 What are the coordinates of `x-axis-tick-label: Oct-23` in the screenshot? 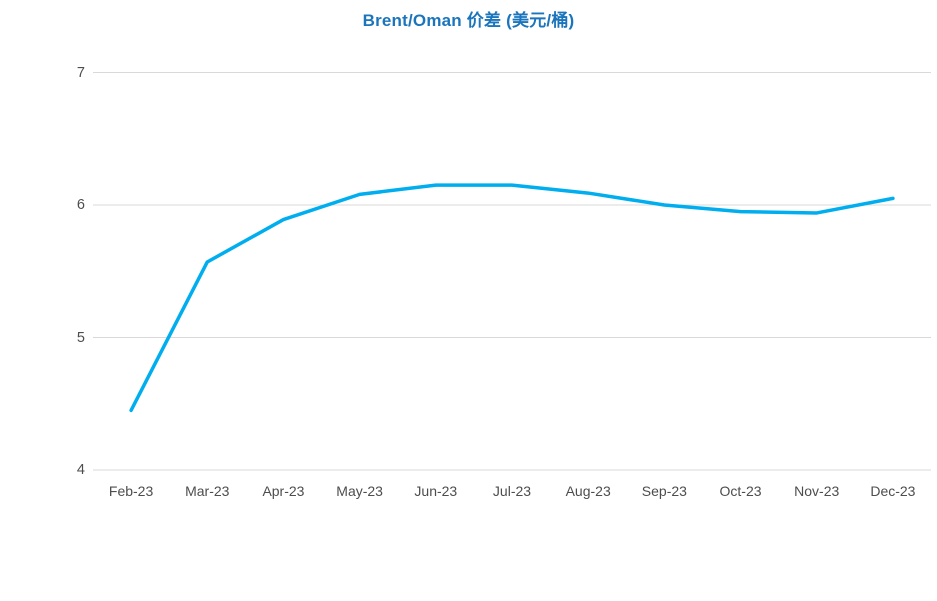 It's located at (740, 491).